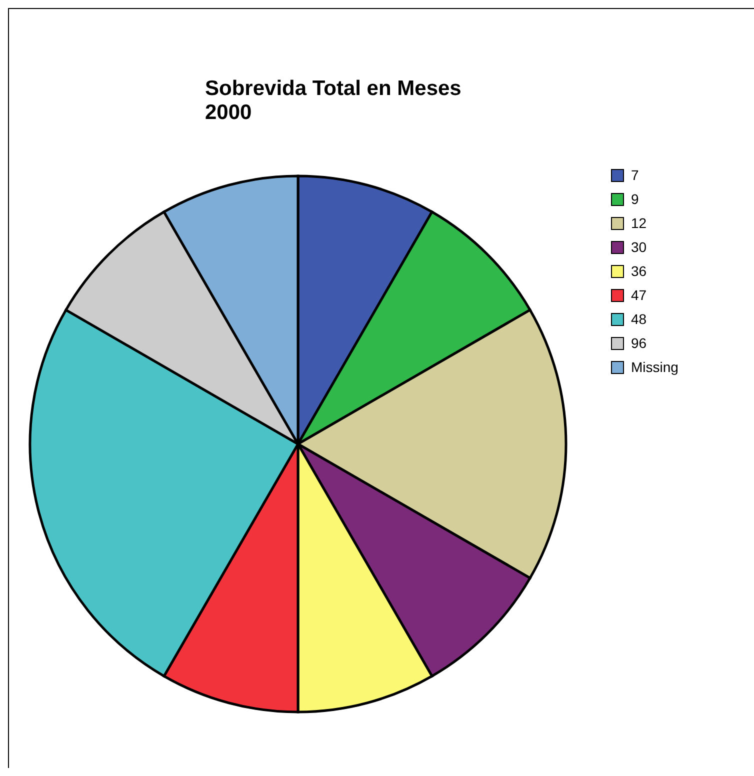 Image resolution: width=754 pixels, height=776 pixels. Describe the element at coordinates (635, 199) in the screenshot. I see `legend-label: 9` at that location.